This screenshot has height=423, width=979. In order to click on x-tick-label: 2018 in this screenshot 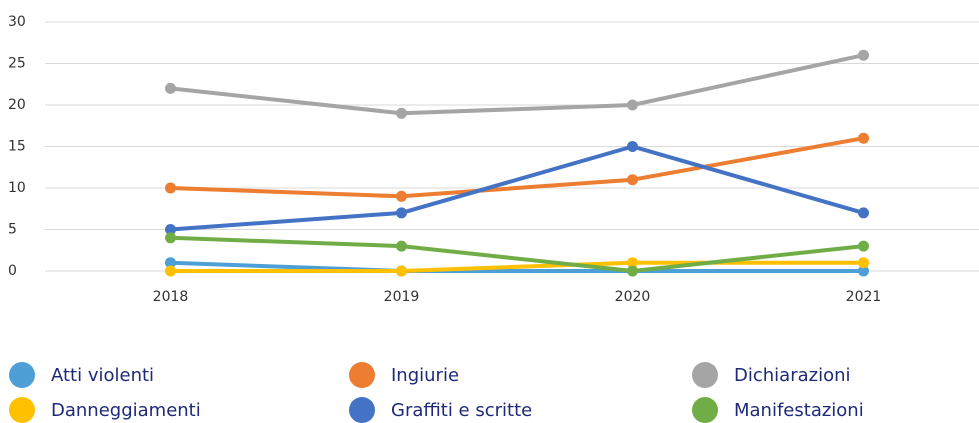, I will do `click(171, 297)`.